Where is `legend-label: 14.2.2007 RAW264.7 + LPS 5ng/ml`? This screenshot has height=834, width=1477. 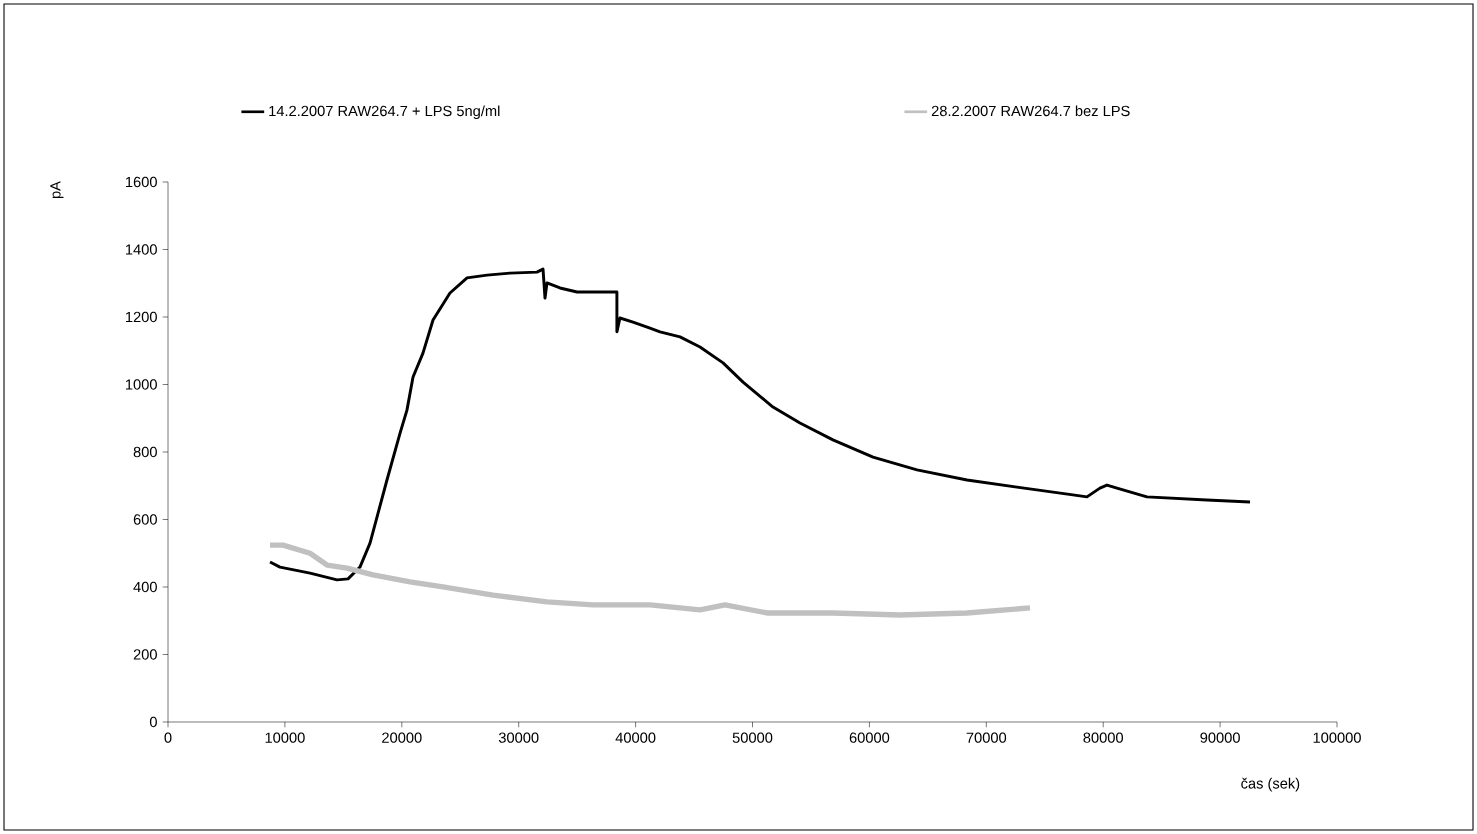 legend-label: 14.2.2007 RAW264.7 + LPS 5ng/ml is located at coordinates (384, 112).